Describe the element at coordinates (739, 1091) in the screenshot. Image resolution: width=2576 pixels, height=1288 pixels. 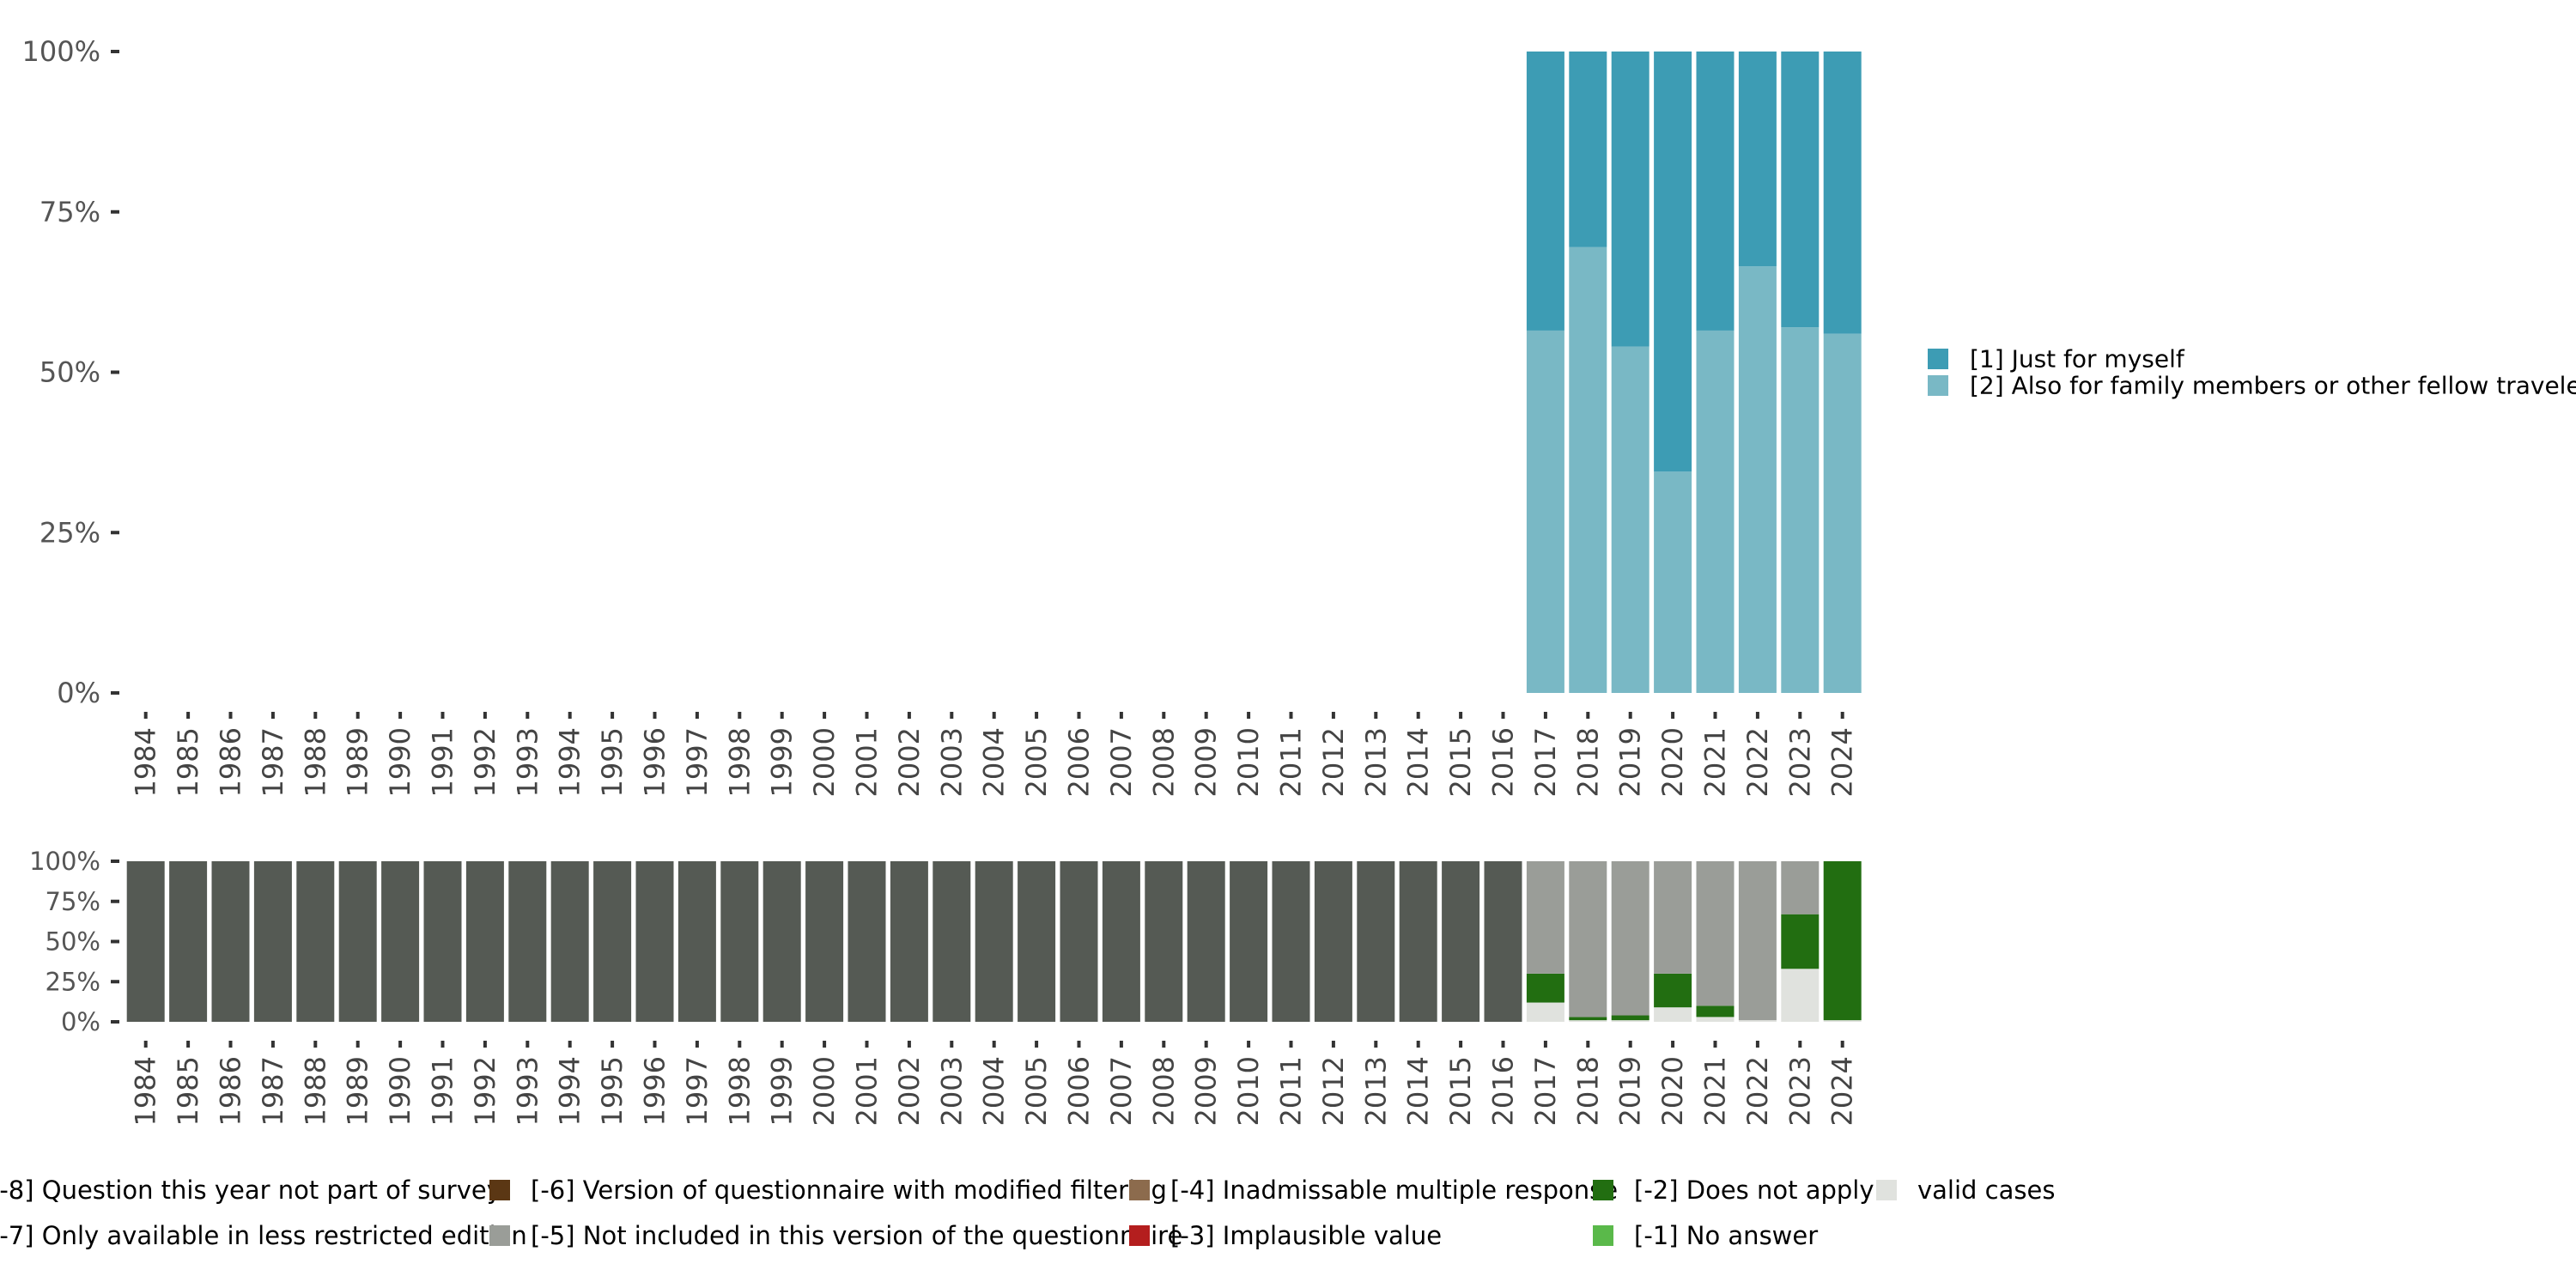
I see `bottom-x-tick-label: 1998` at that location.